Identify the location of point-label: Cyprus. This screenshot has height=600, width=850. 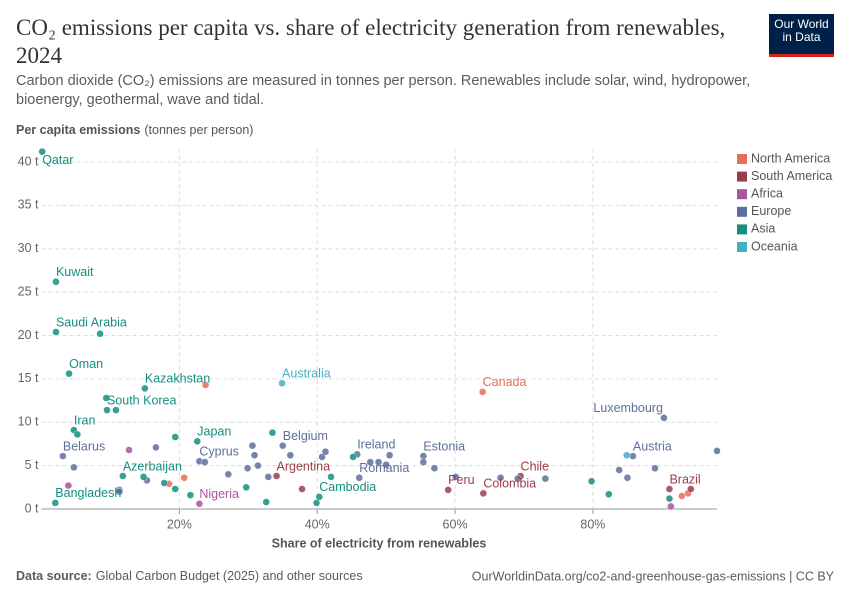
(219, 452).